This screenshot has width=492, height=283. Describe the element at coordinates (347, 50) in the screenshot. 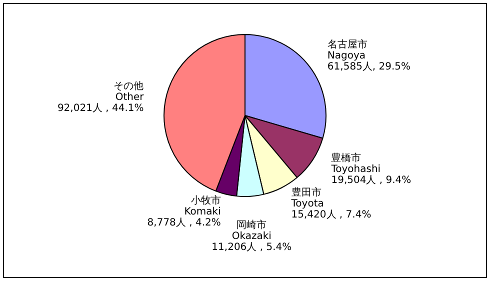

I see `slice-label: 名古屋市 Nagoya` at that location.